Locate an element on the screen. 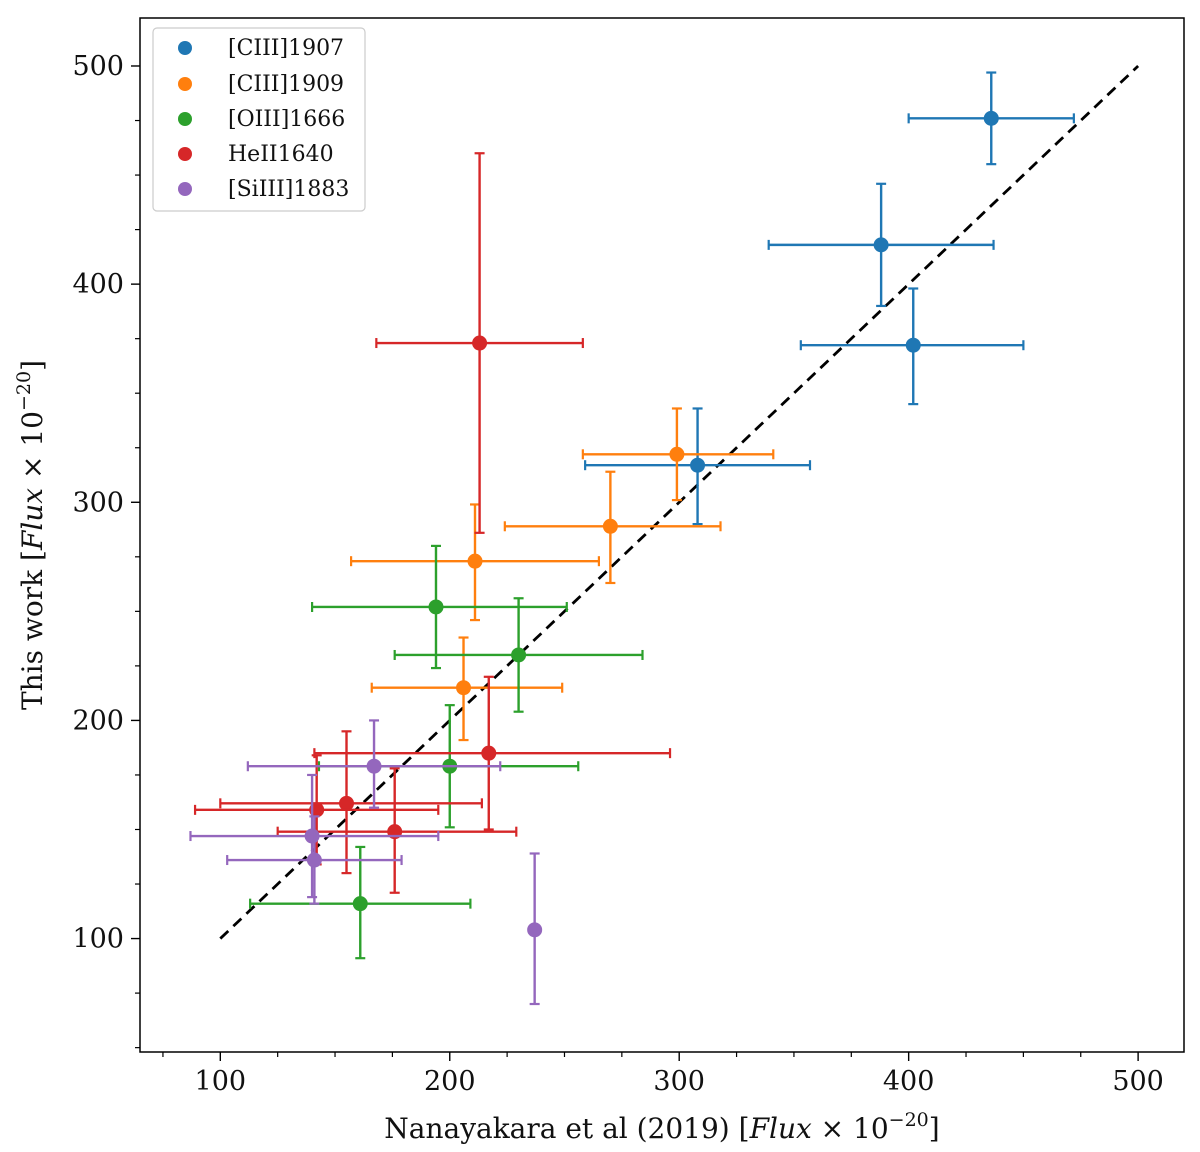  legend-label-ciii1909: [CIII]1909 is located at coordinates (286, 84).